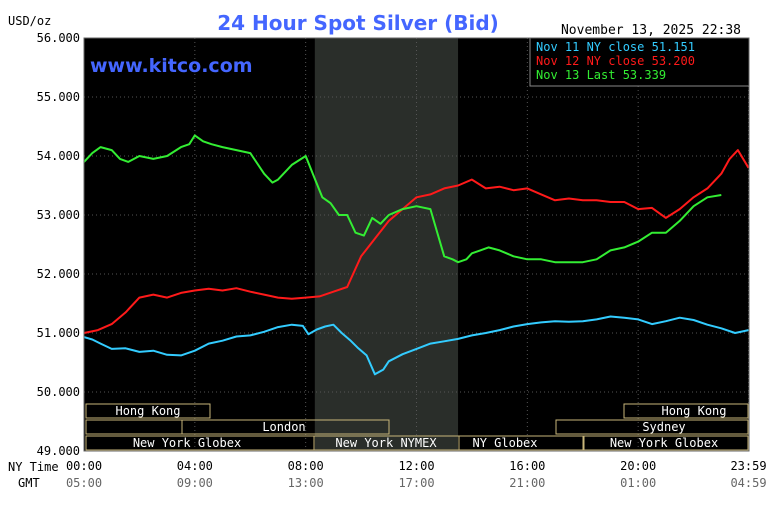  What do you see at coordinates (663, 427) in the screenshot?
I see `session-sydney-label: Sydney` at bounding box center [663, 427].